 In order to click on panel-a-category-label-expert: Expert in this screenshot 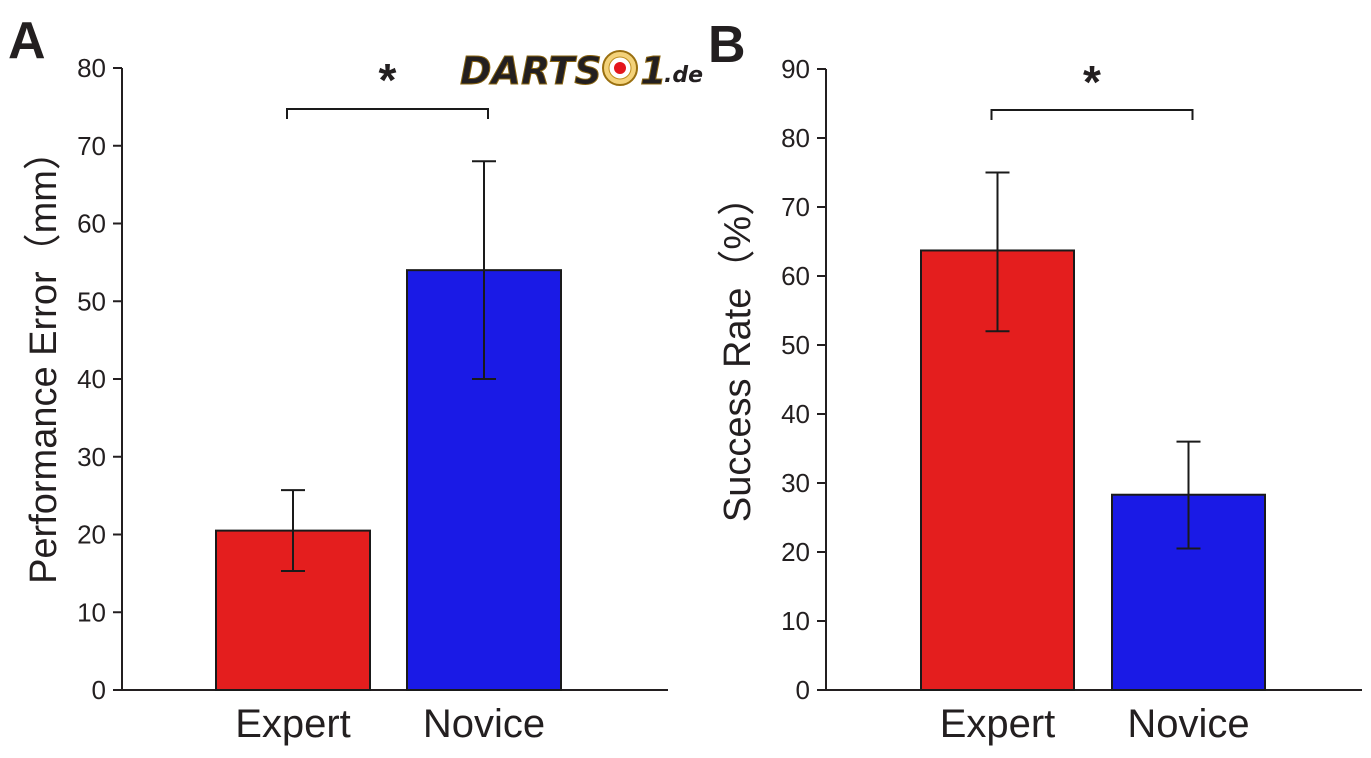, I will do `click(293, 724)`.